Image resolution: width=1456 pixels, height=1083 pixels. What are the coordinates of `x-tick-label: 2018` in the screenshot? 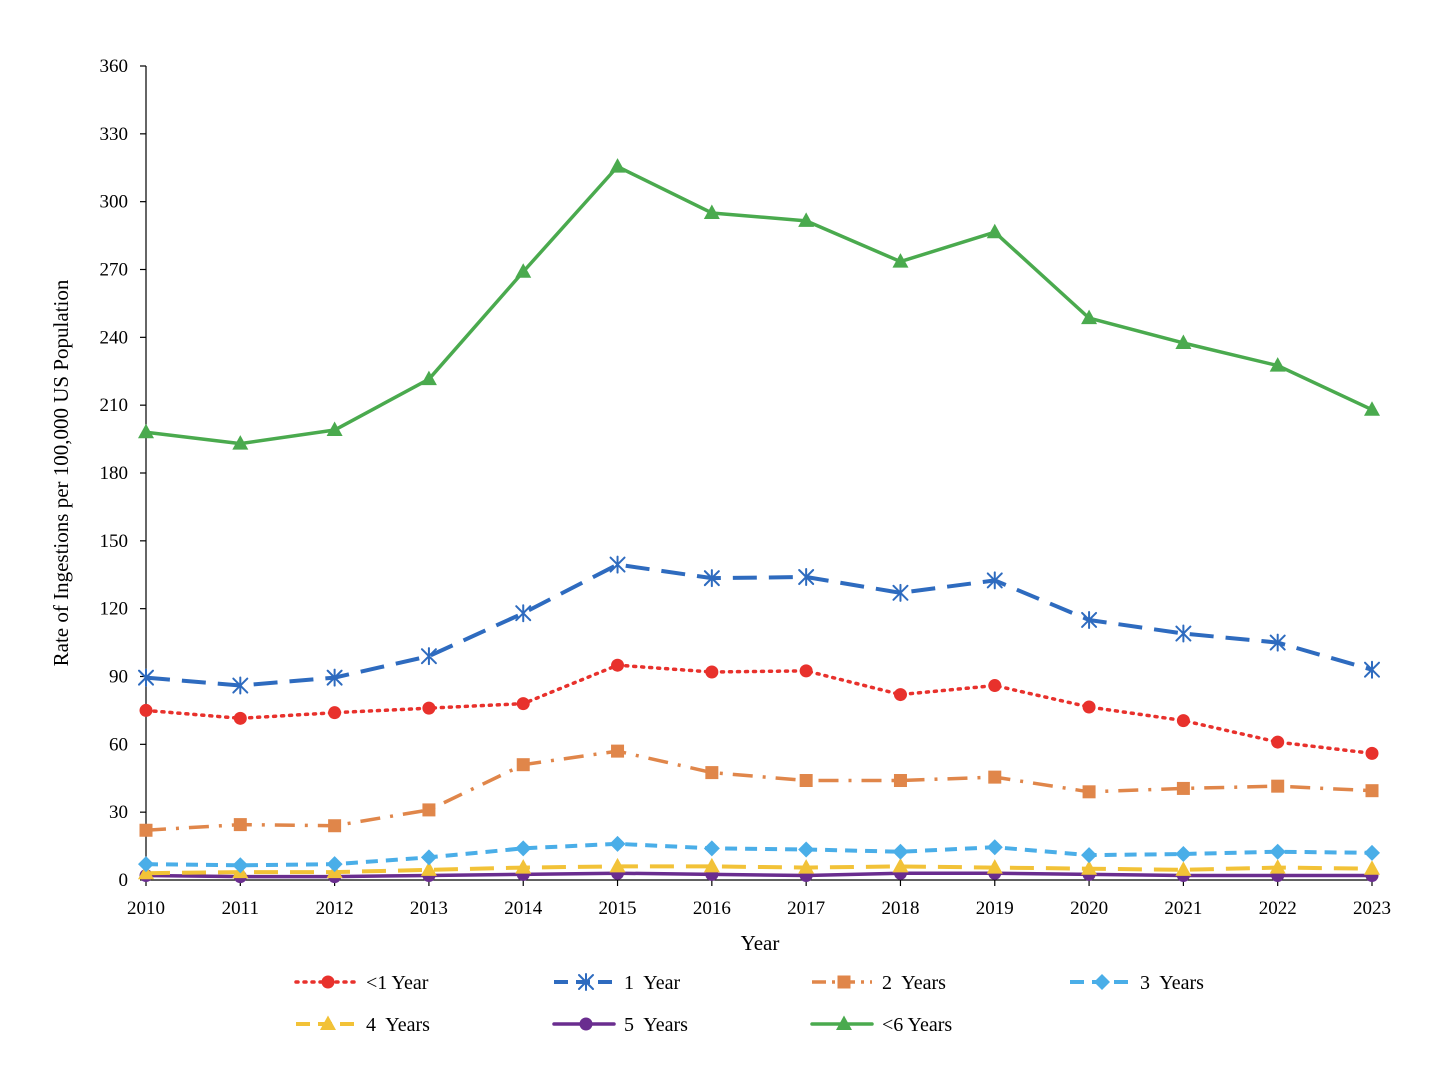 It's located at (900, 908).